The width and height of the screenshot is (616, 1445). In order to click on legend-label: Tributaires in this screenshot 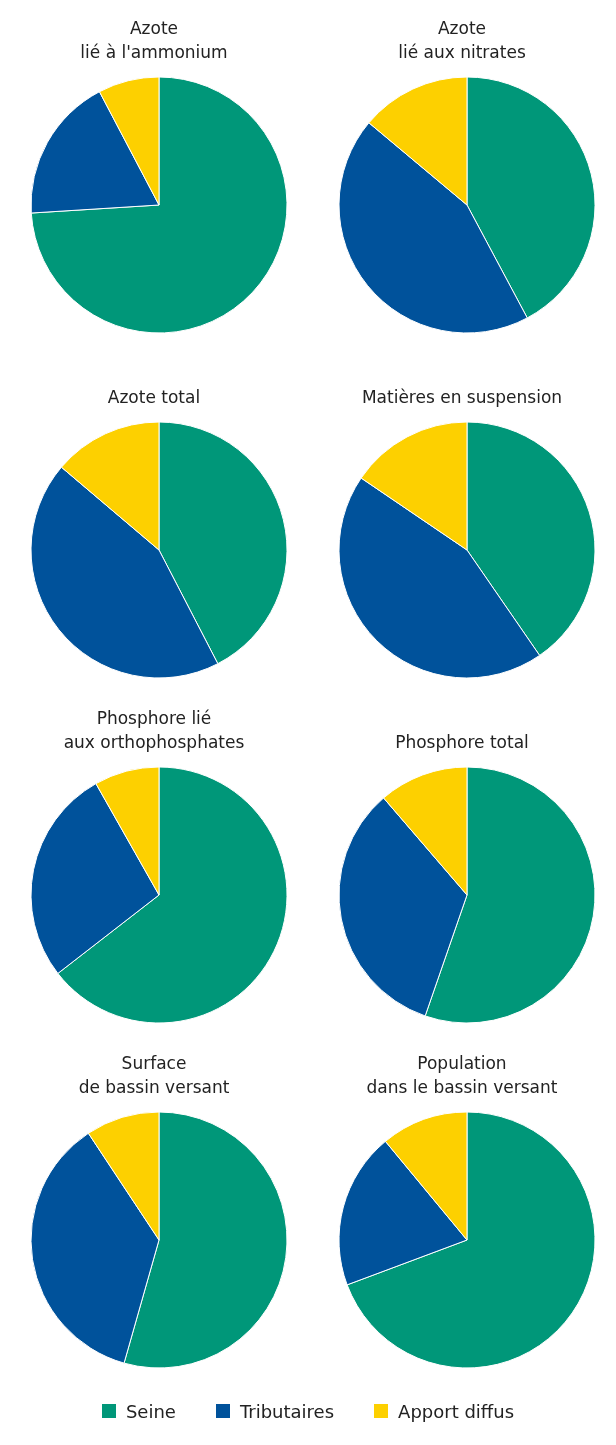, I will do `click(287, 1411)`.